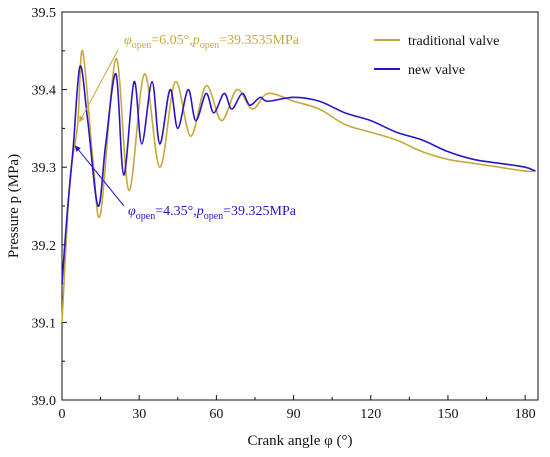 This screenshot has width=550, height=457. What do you see at coordinates (62, 414) in the screenshot?
I see `x-tick-label: 0` at bounding box center [62, 414].